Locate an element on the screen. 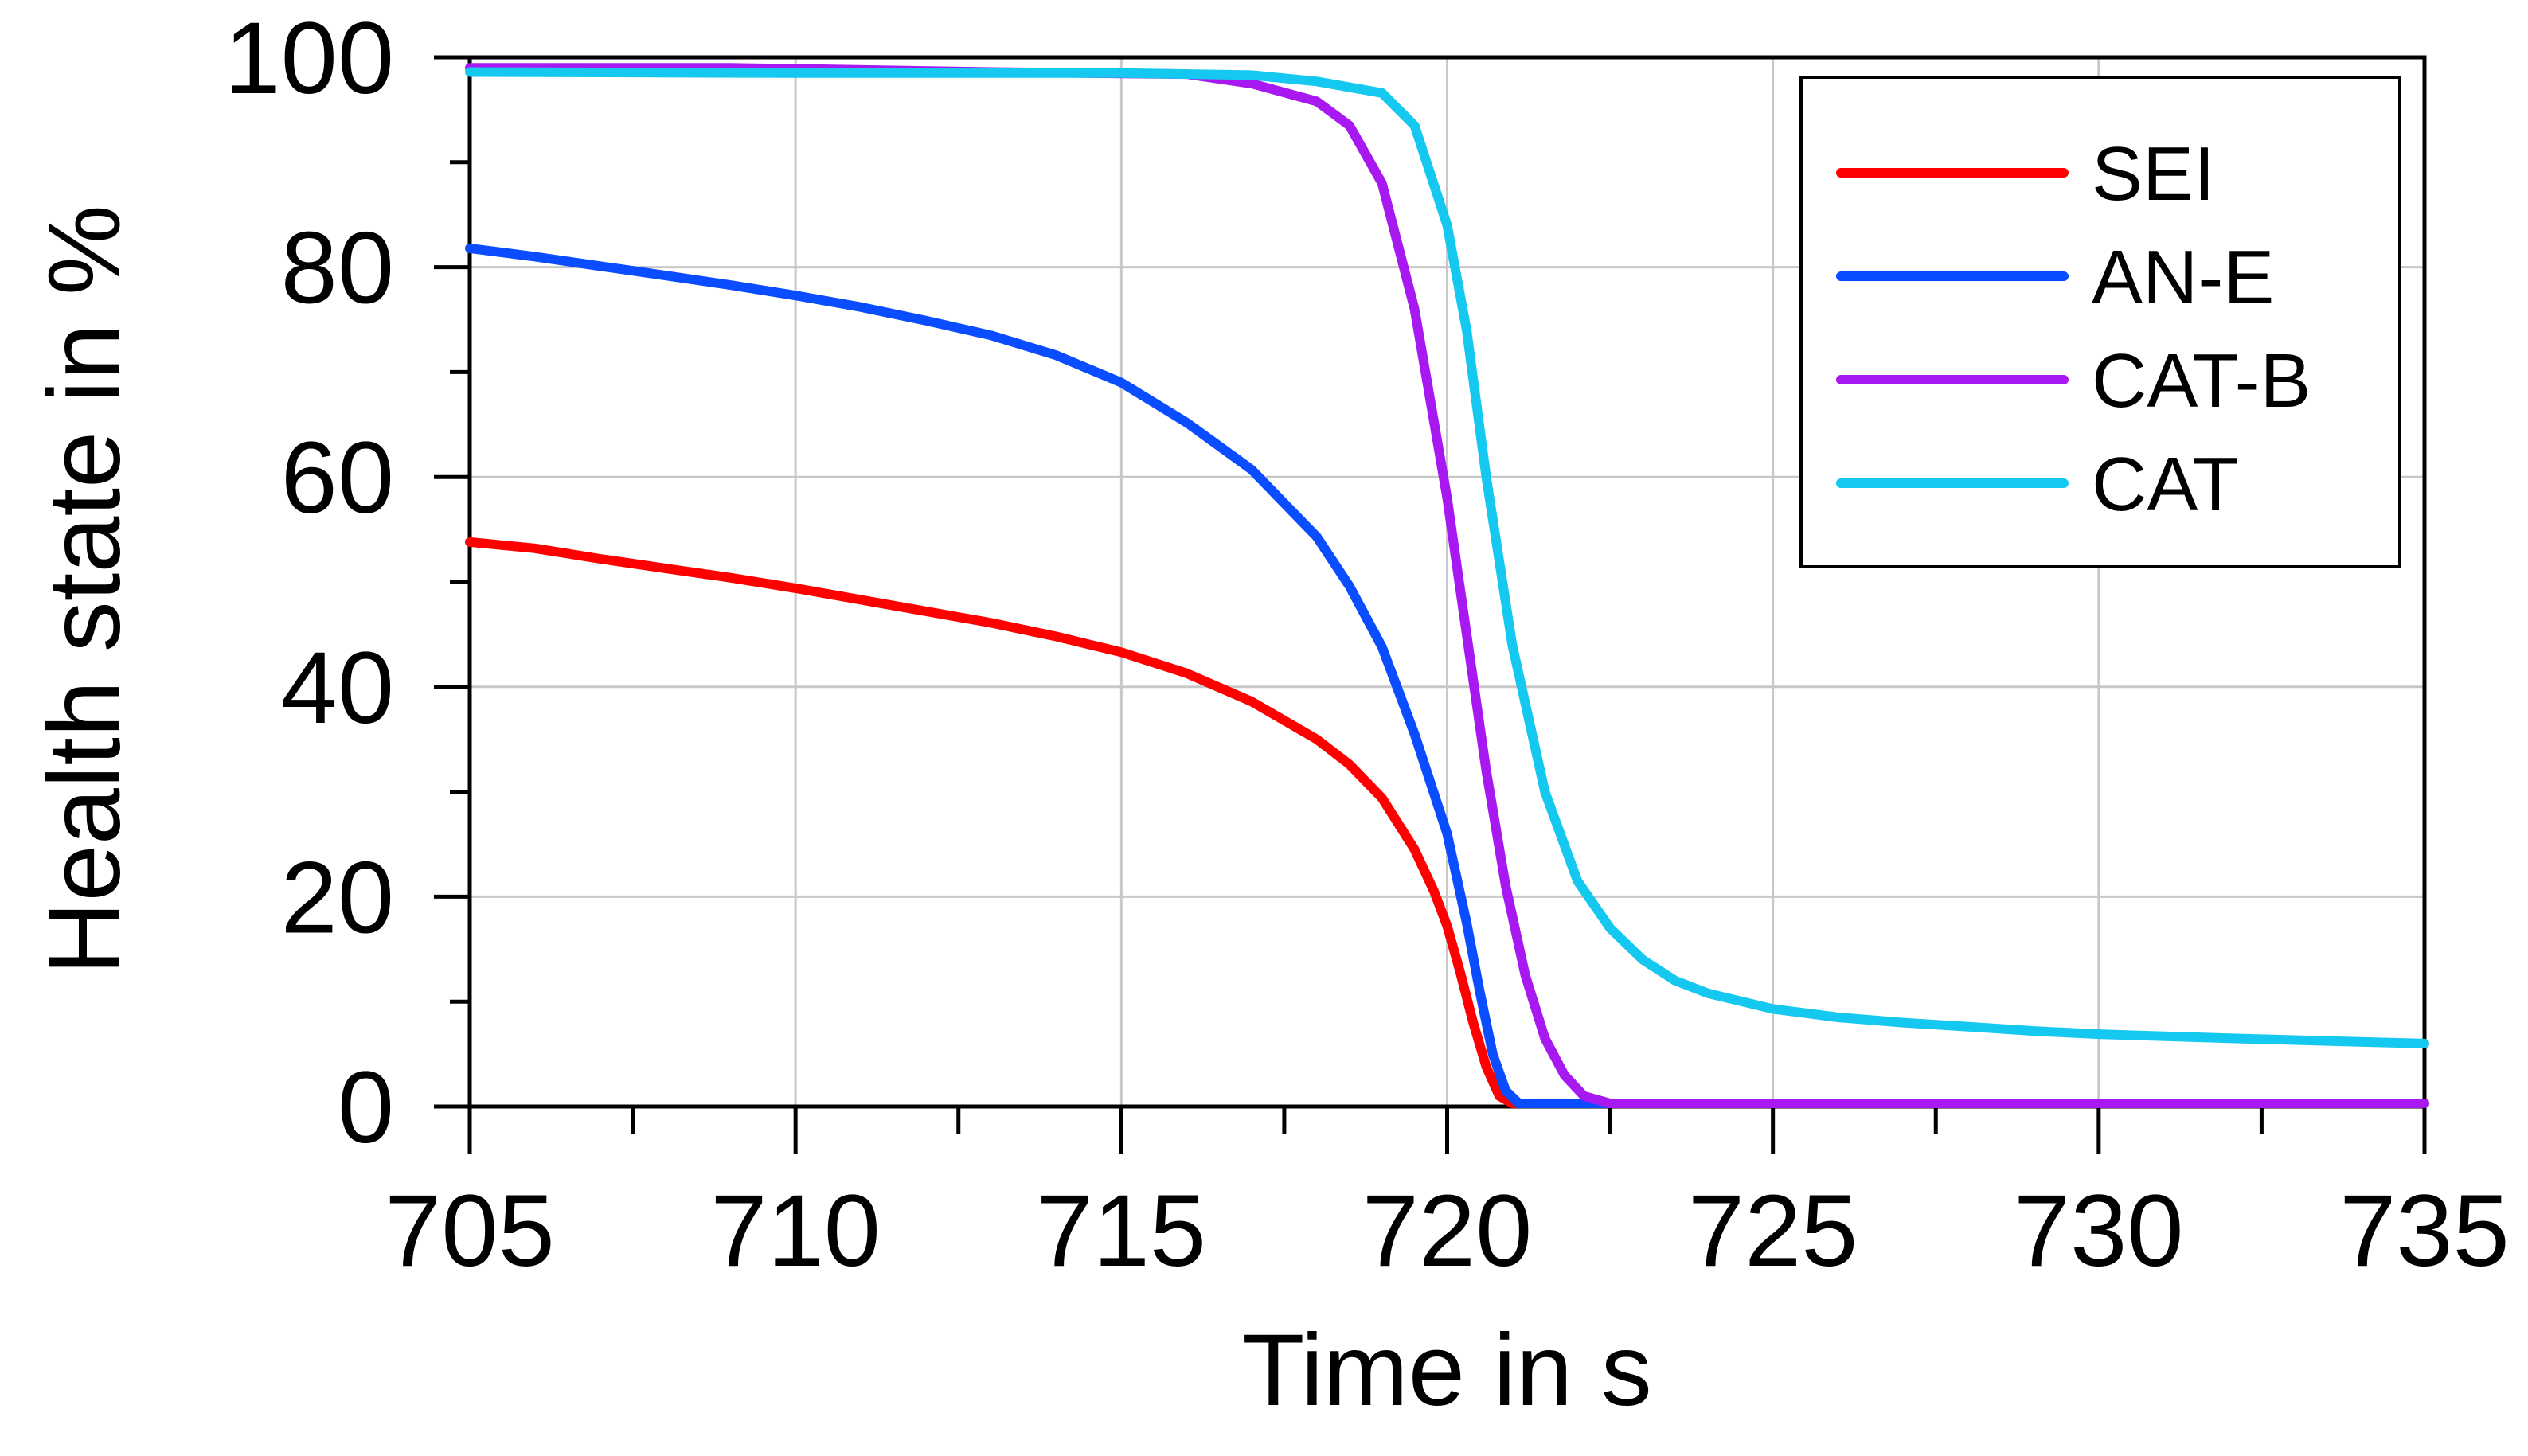  y-axis-label: Health state in % is located at coordinates (85, 590).